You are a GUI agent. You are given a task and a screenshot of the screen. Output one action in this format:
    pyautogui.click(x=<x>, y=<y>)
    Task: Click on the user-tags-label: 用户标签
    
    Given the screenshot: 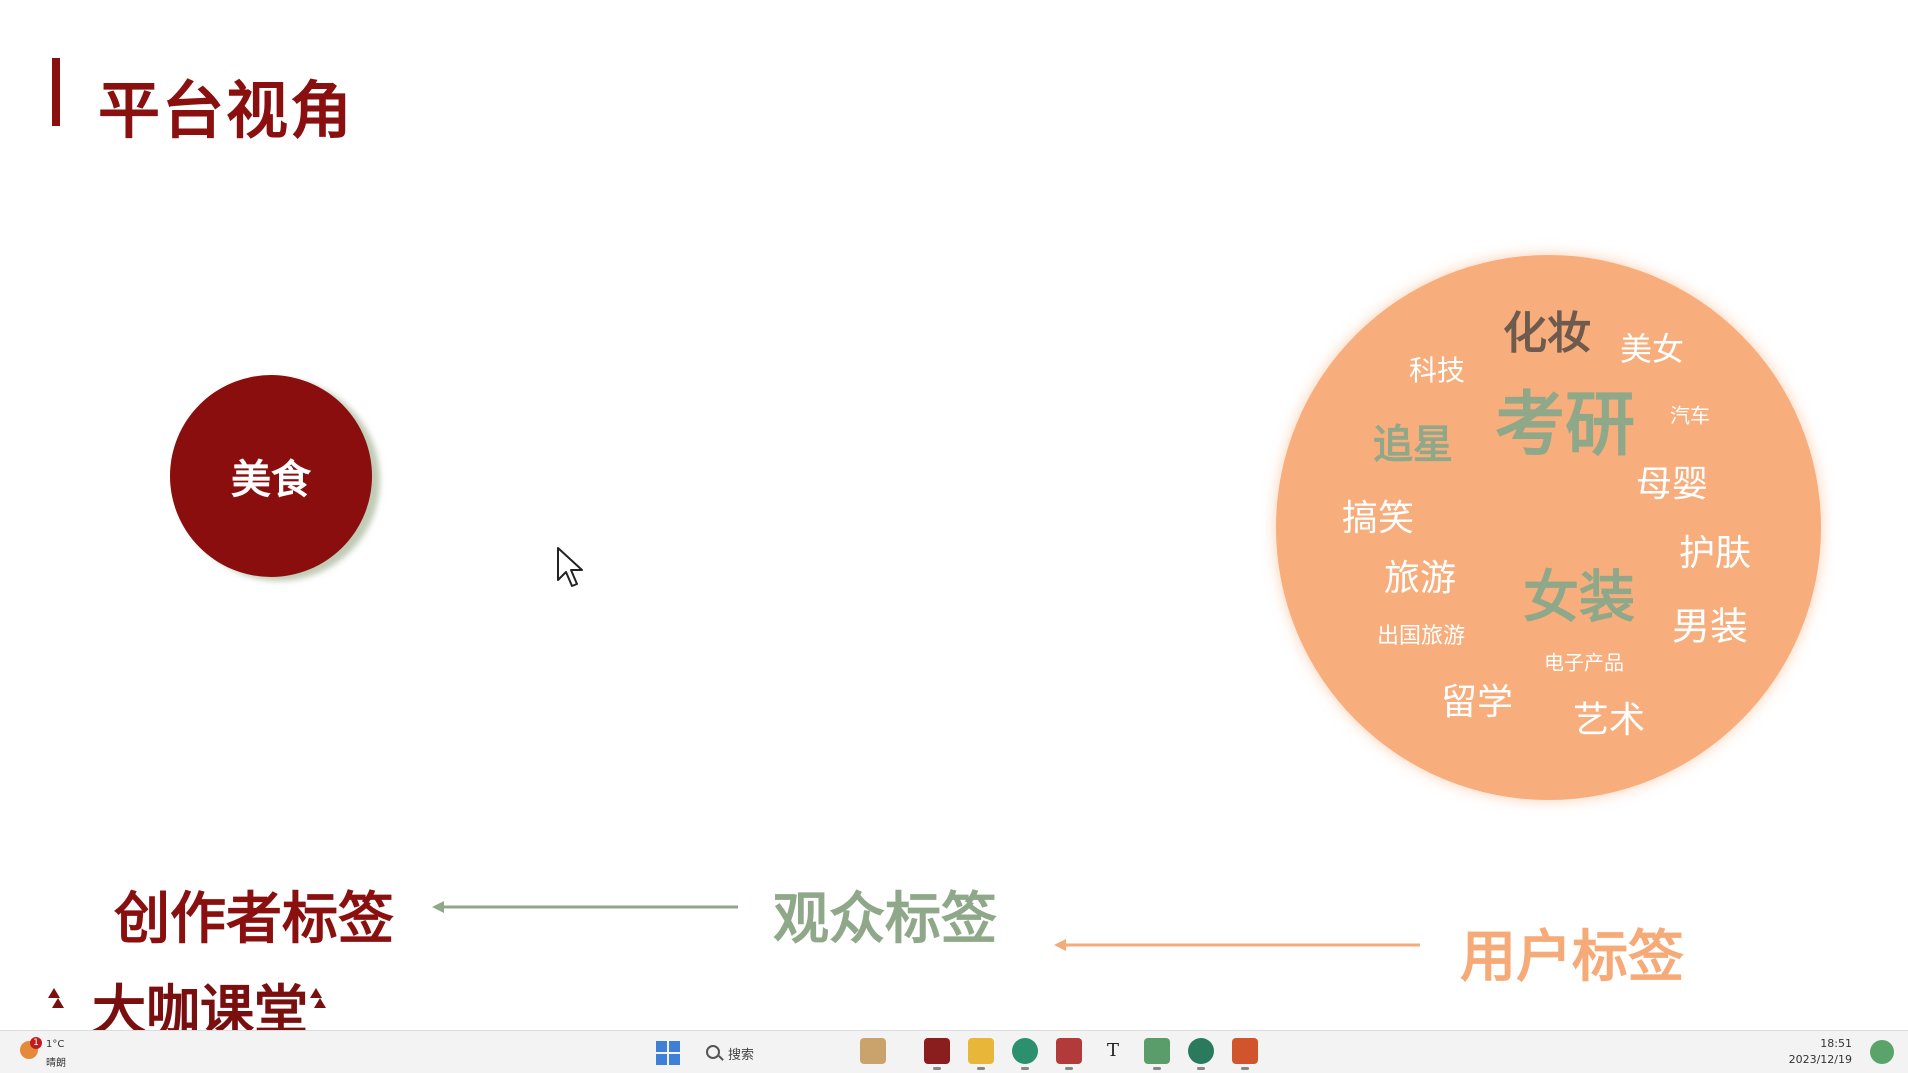 What is the action you would take?
    pyautogui.click(x=1572, y=957)
    